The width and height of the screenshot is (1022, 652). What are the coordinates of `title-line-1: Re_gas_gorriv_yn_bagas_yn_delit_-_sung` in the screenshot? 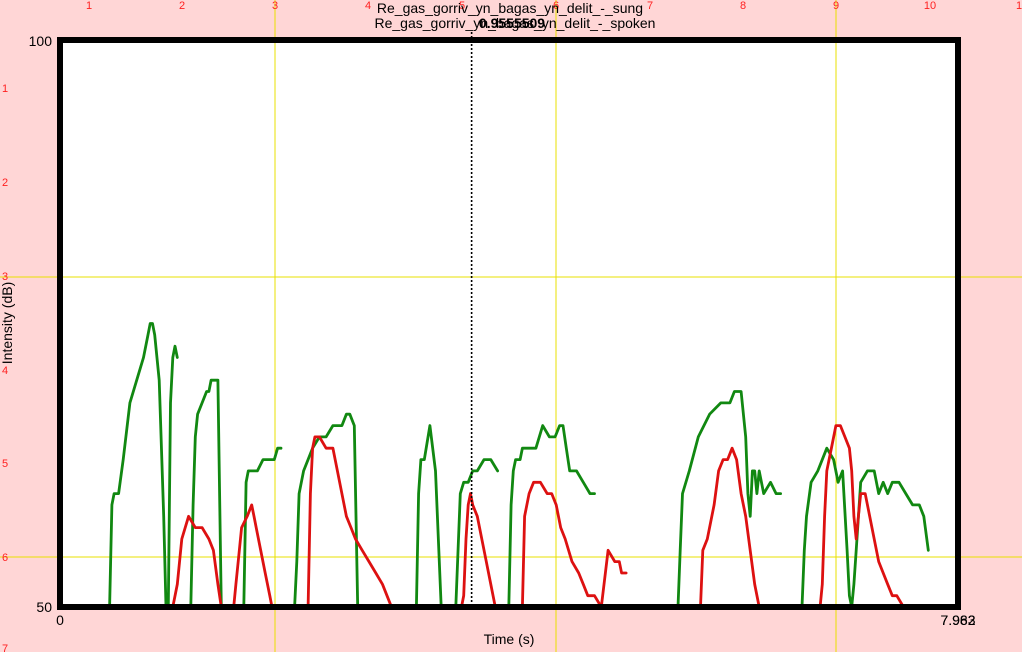 It's located at (510, 8).